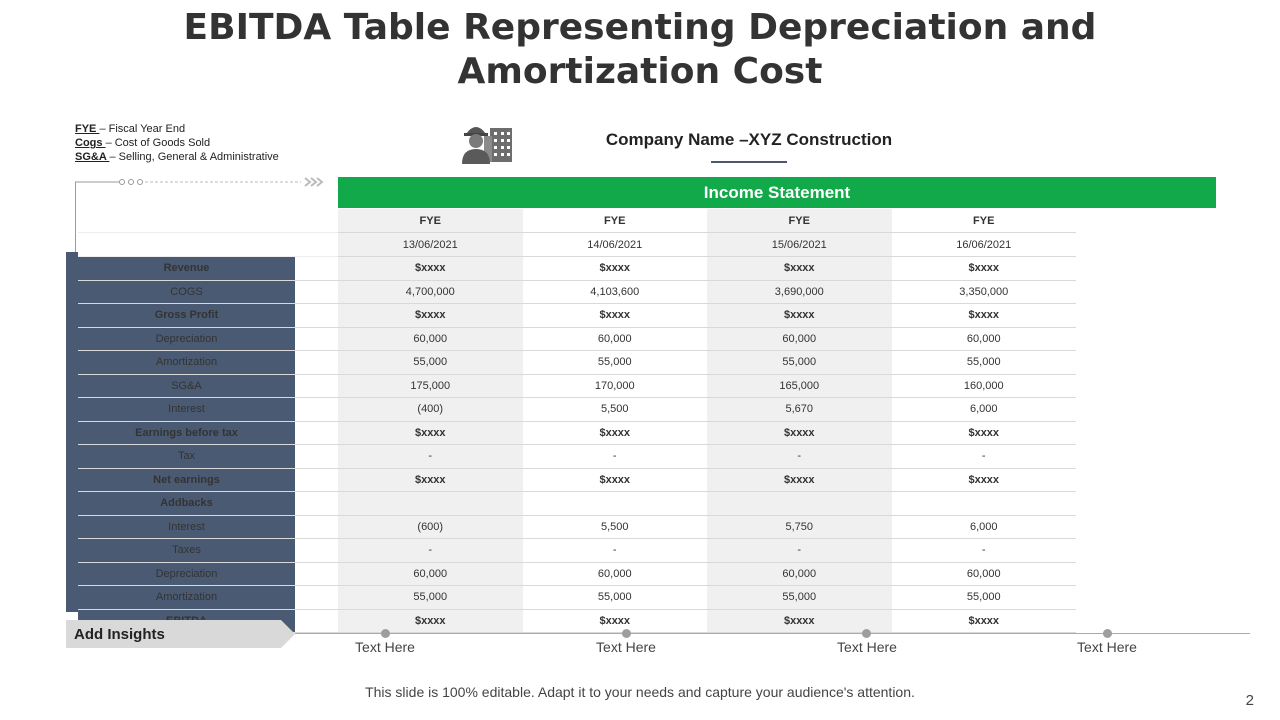  What do you see at coordinates (983, 527) in the screenshot?
I see `table-cell: 6,000` at bounding box center [983, 527].